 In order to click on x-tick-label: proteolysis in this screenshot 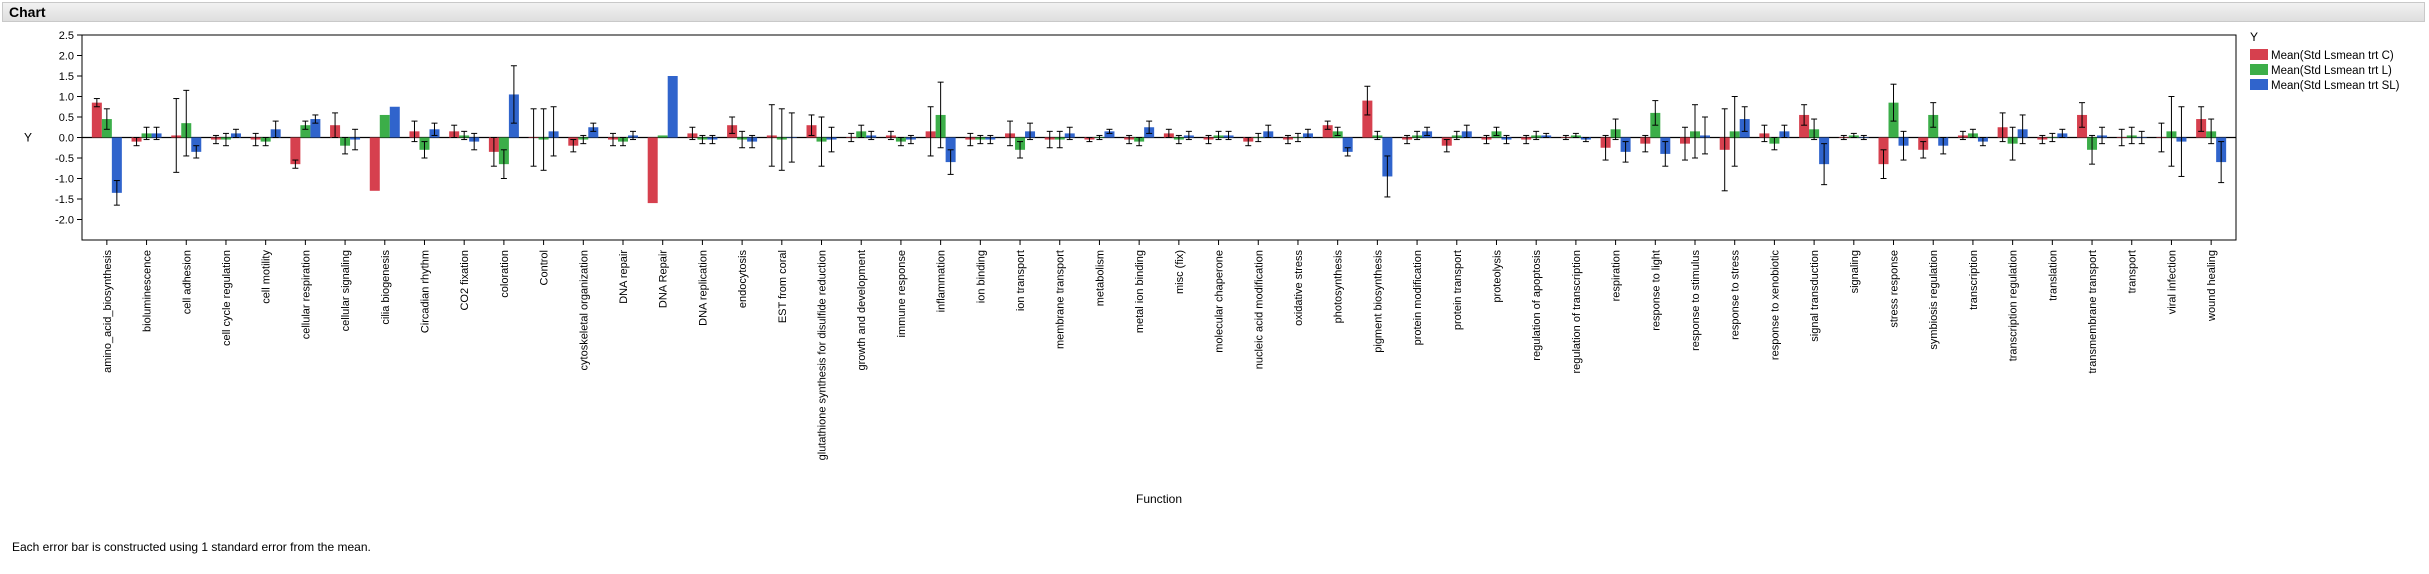, I will do `click(1497, 276)`.